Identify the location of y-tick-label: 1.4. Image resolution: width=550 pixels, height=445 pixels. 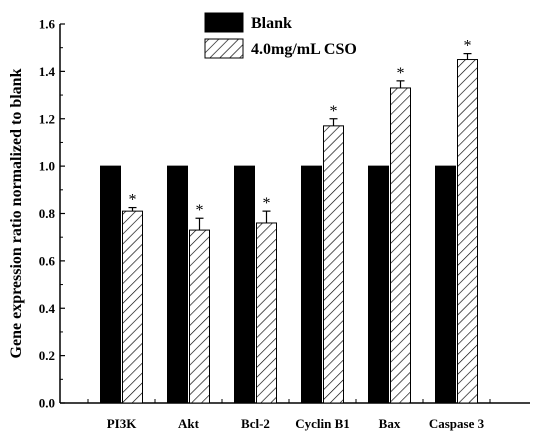
(47, 71).